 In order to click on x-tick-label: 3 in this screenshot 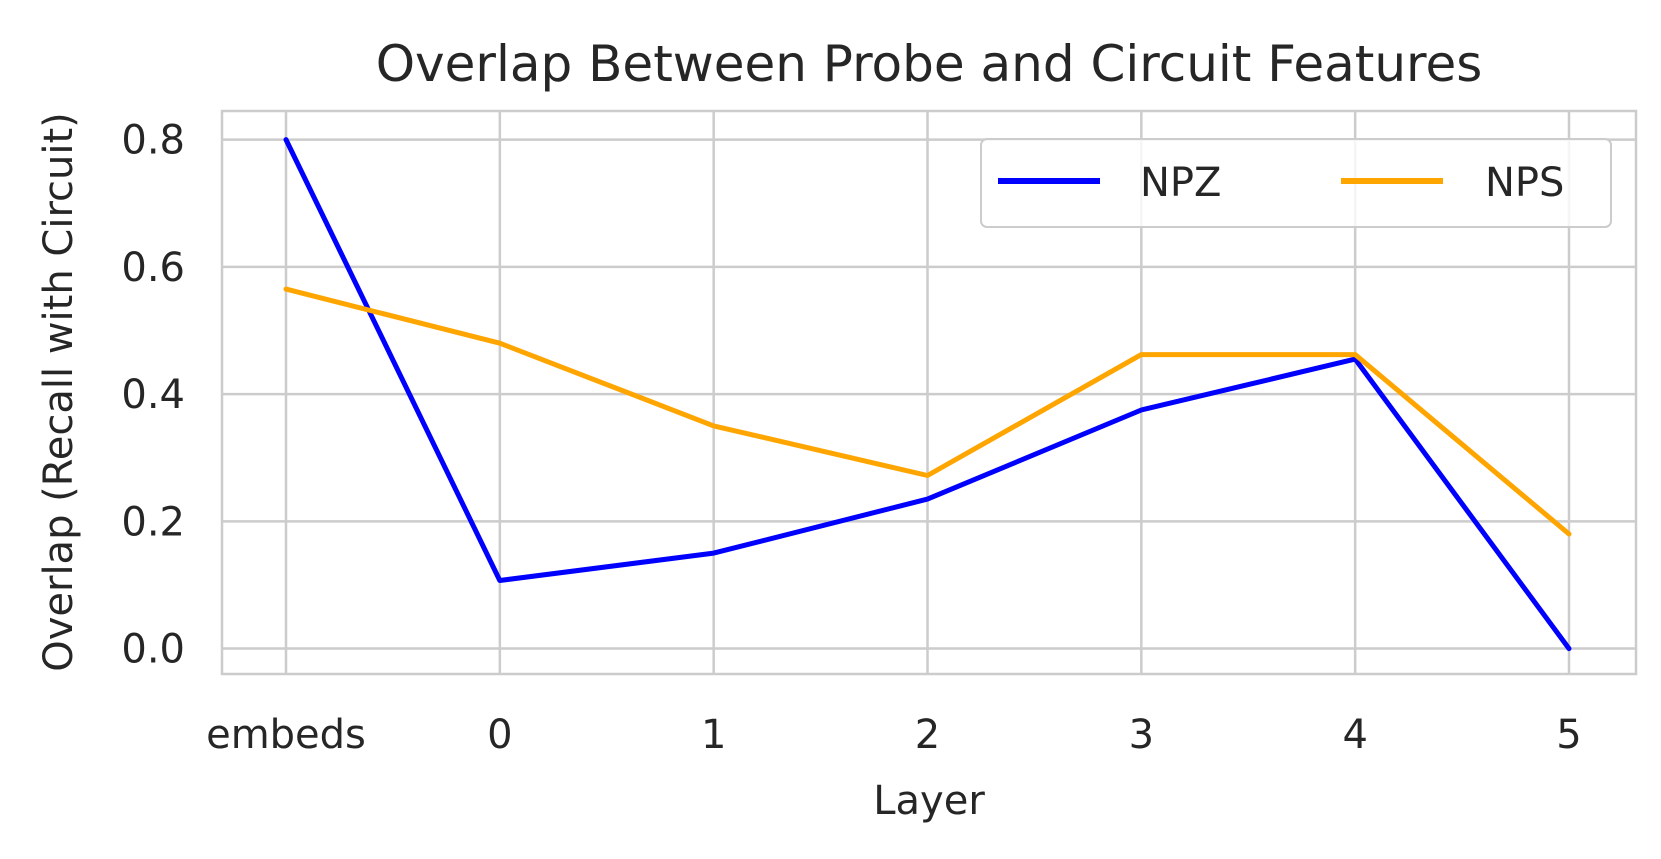, I will do `click(1141, 735)`.